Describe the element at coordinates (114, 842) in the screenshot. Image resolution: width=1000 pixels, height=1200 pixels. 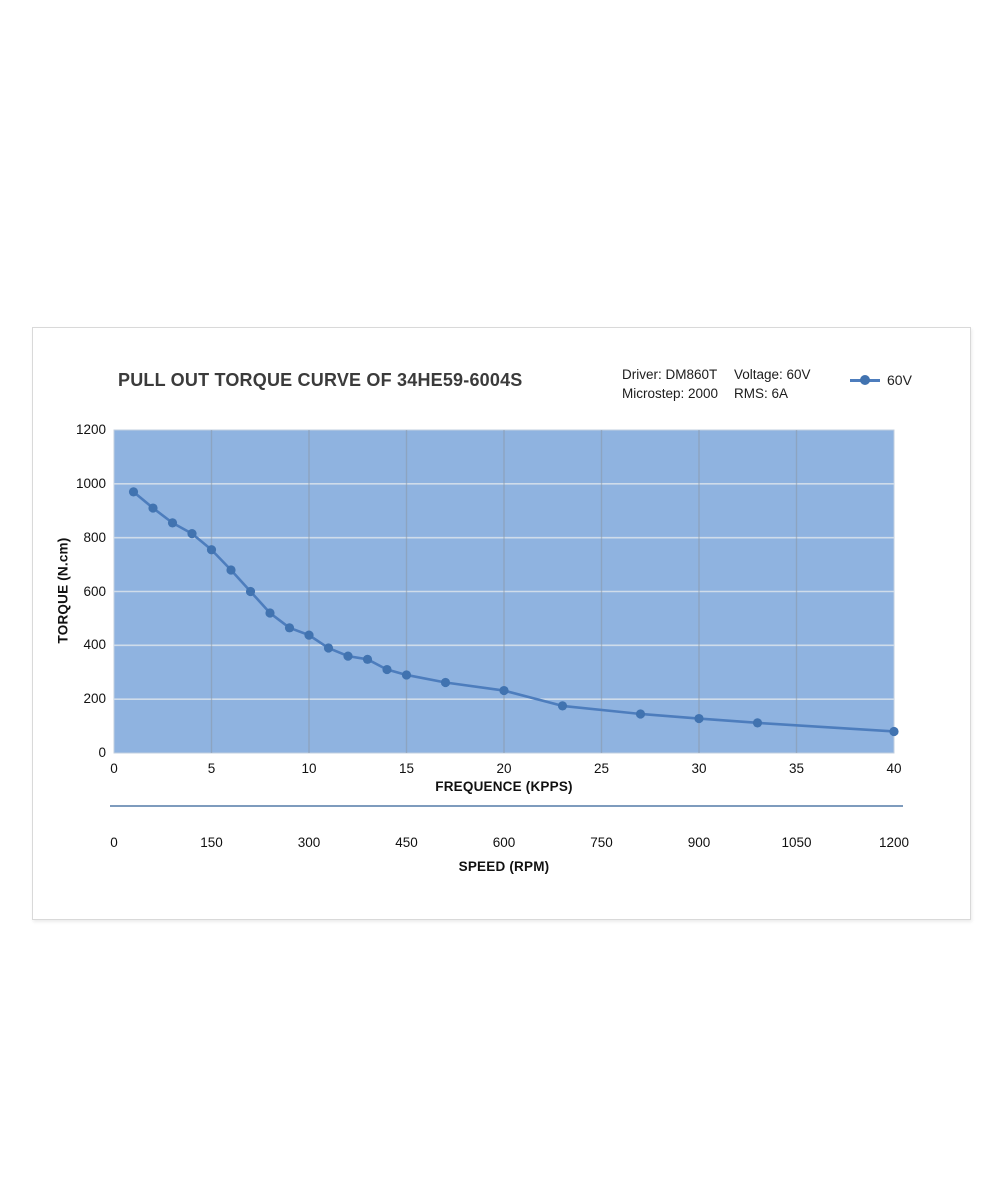
I see `speed-tick-label: 0` at that location.